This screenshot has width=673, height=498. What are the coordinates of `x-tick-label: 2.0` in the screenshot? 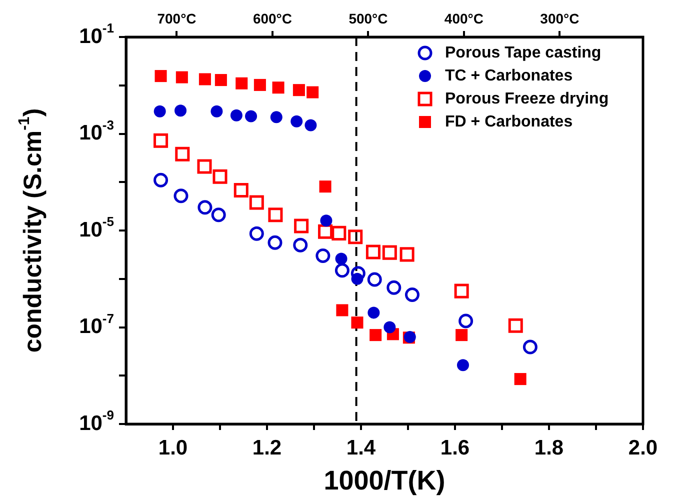 It's located at (643, 448).